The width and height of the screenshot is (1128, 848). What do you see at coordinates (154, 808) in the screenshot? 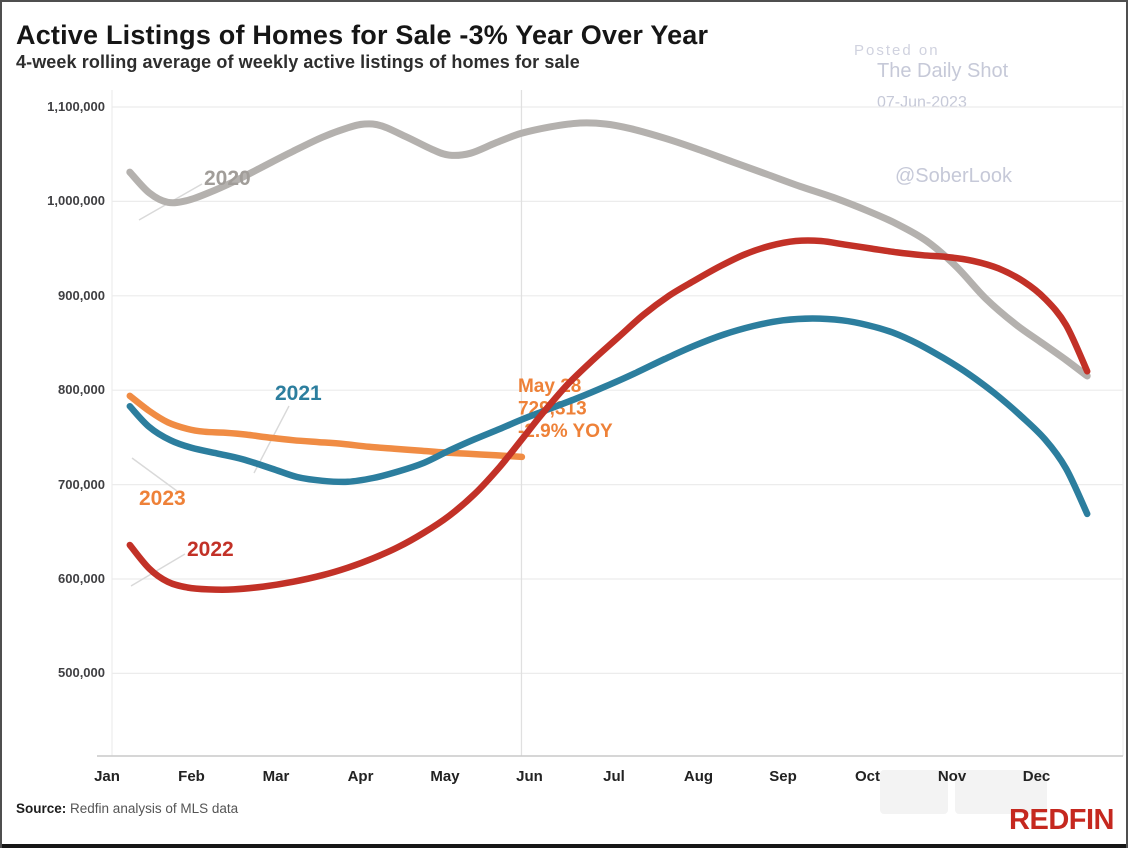
I see `source-text: Redfin analysis of MLS data` at bounding box center [154, 808].